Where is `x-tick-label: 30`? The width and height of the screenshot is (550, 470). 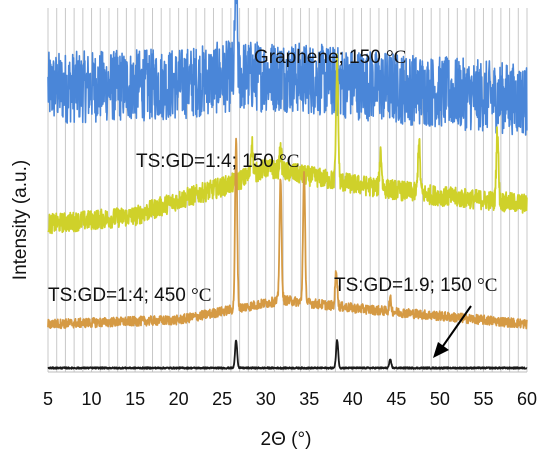
x-tick-label: 30 is located at coordinates (266, 399).